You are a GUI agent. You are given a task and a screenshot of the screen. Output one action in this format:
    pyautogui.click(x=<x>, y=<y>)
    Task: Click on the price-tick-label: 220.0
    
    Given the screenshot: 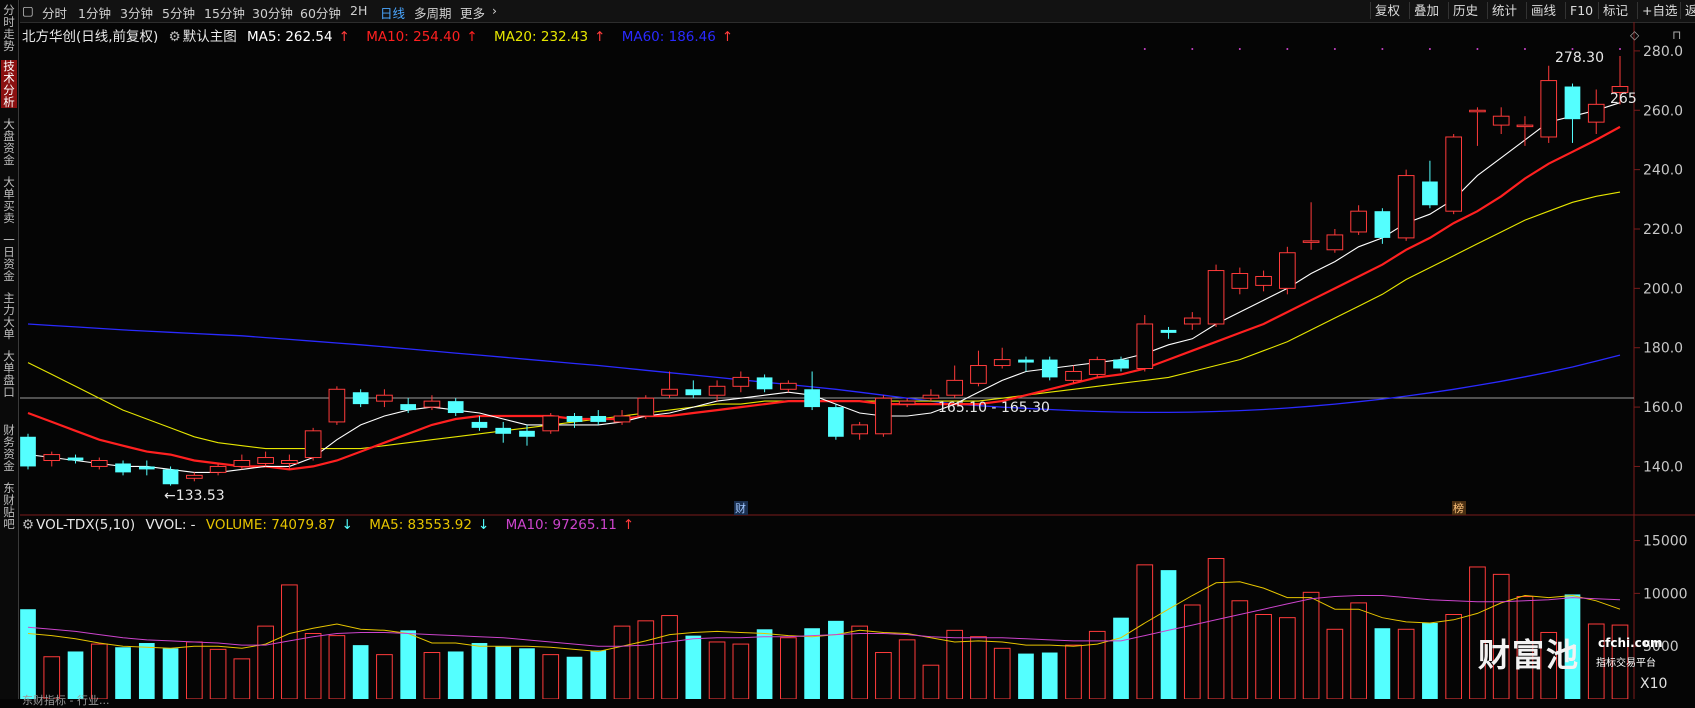 What is the action you would take?
    pyautogui.click(x=1663, y=230)
    